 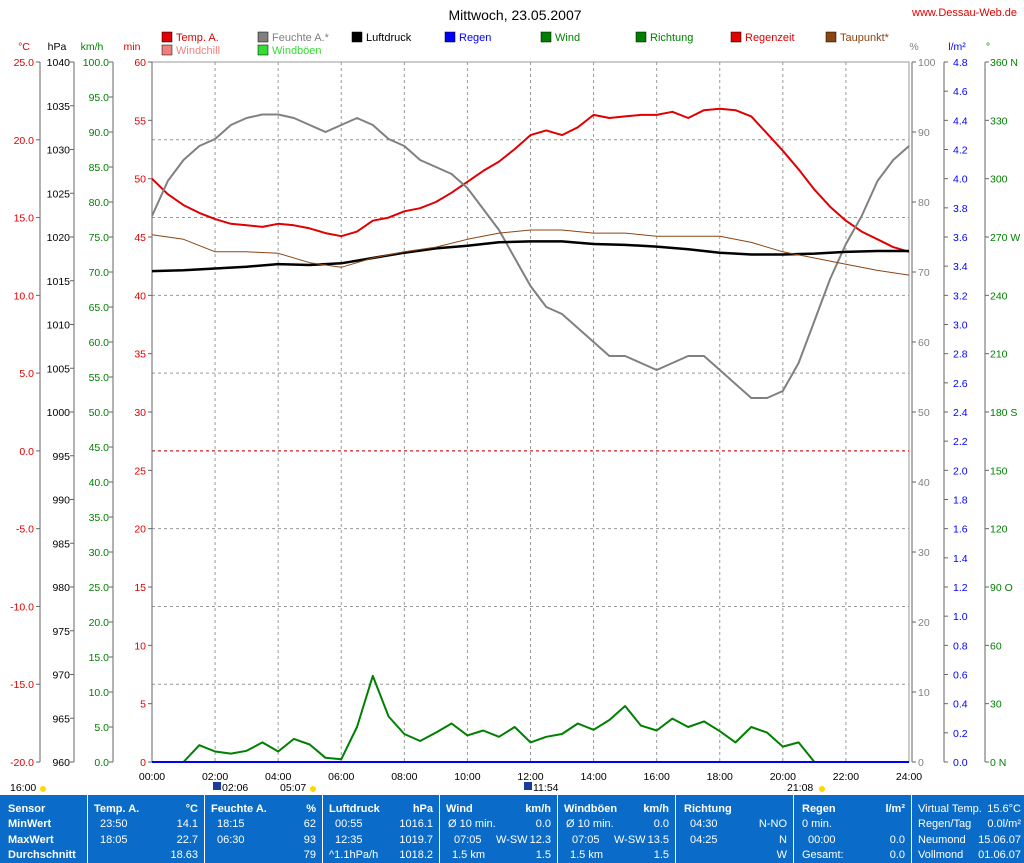 What do you see at coordinates (630, 840) in the screenshot?
I see `windboeen-r2-dir: W-SW` at bounding box center [630, 840].